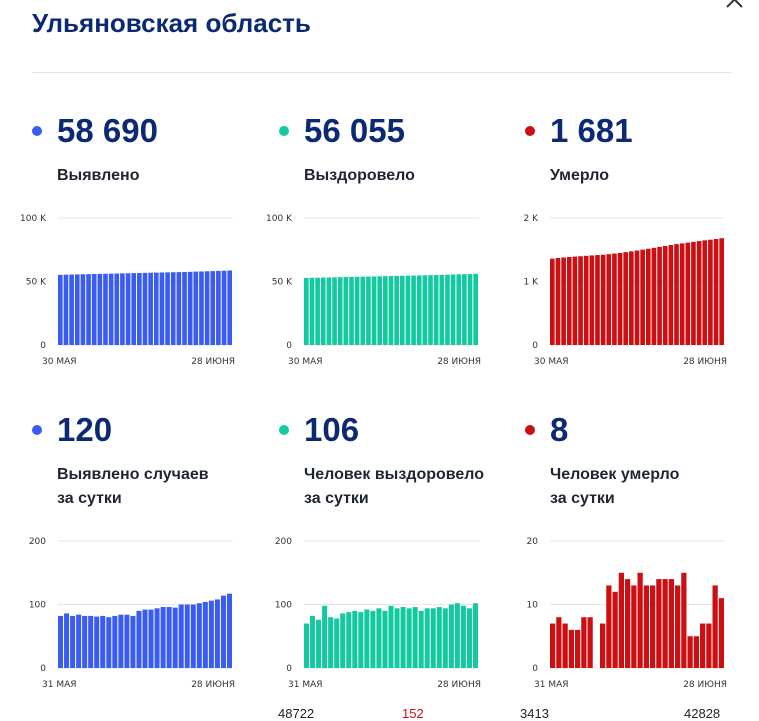 The image size is (759, 721). I want to click on series-dot, so click(284, 131).